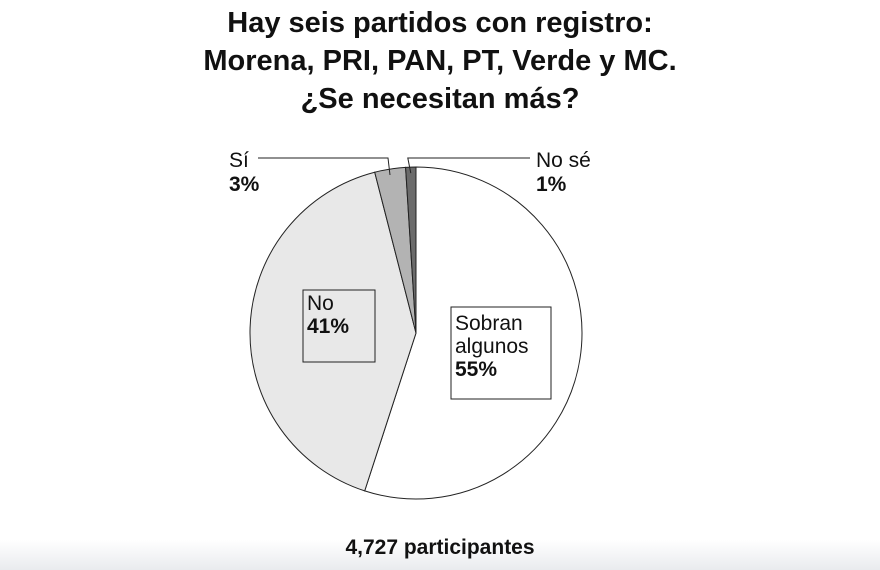 Image resolution: width=880 pixels, height=570 pixels. Describe the element at coordinates (468, 165) in the screenshot. I see `leader-line-no-se` at that location.